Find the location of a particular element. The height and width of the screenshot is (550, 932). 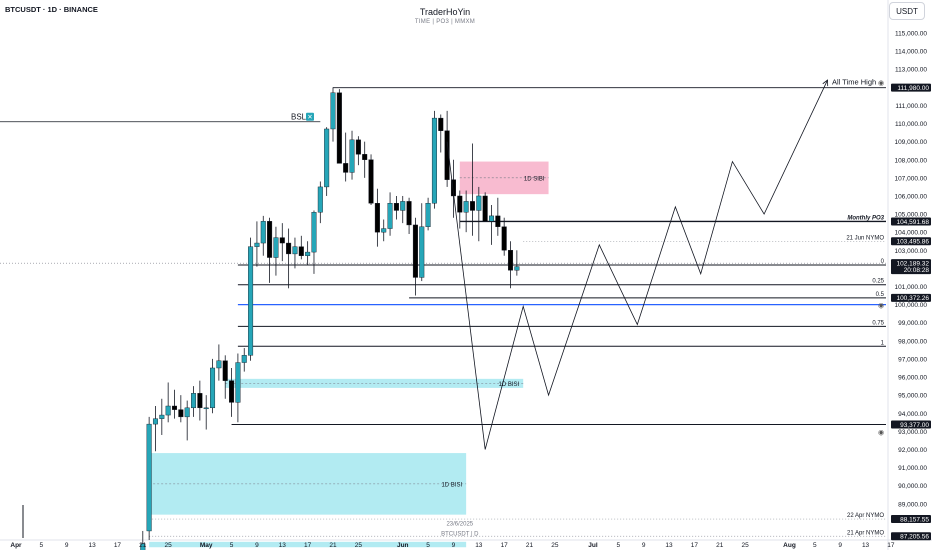

x-tick-label: 21 is located at coordinates (530, 545).